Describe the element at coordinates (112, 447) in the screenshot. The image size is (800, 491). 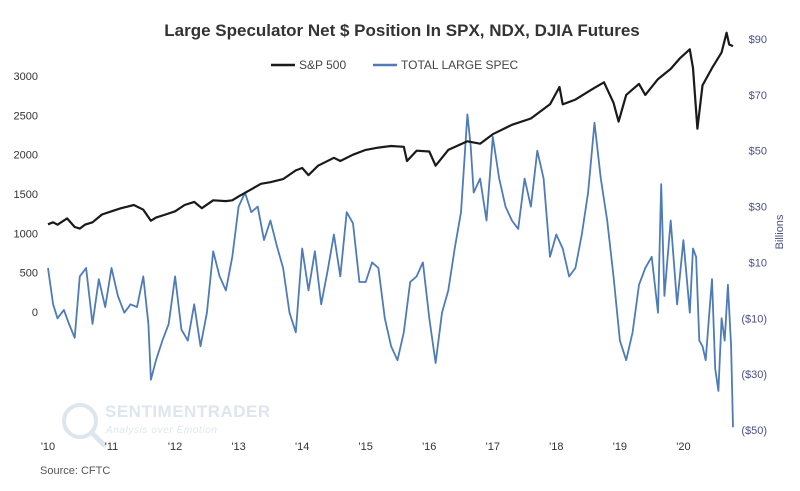
I see `x-tick-label: '11` at that location.